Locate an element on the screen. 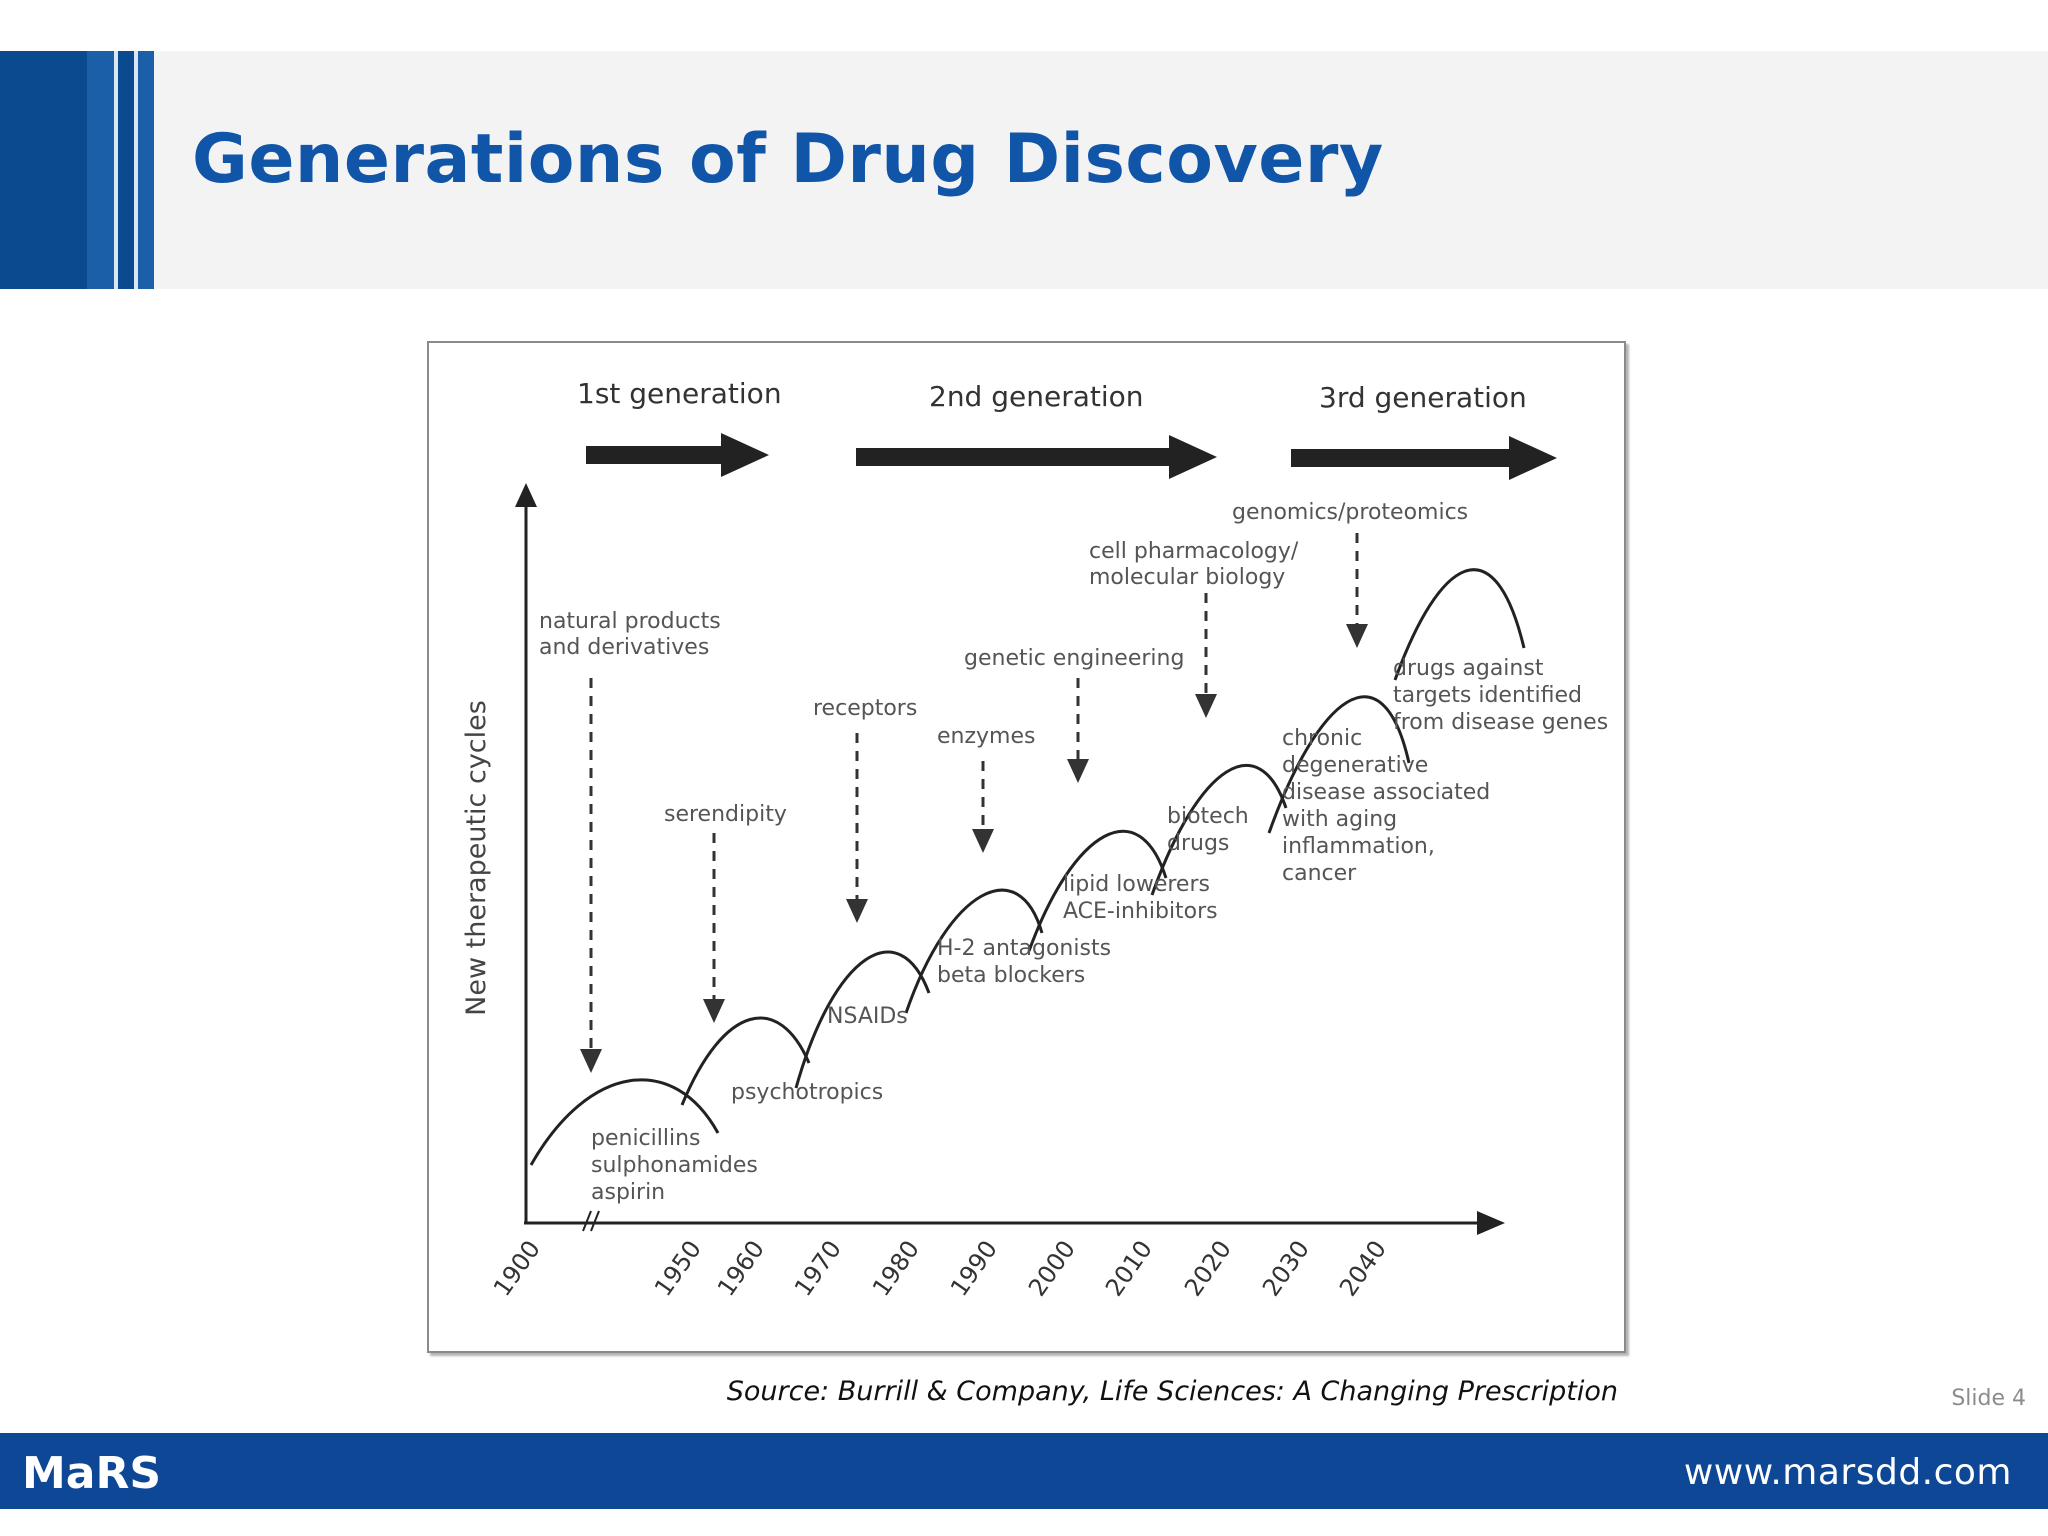 This screenshot has width=2048, height=1536. decade-tick-label: 1960 is located at coordinates (741, 1268).